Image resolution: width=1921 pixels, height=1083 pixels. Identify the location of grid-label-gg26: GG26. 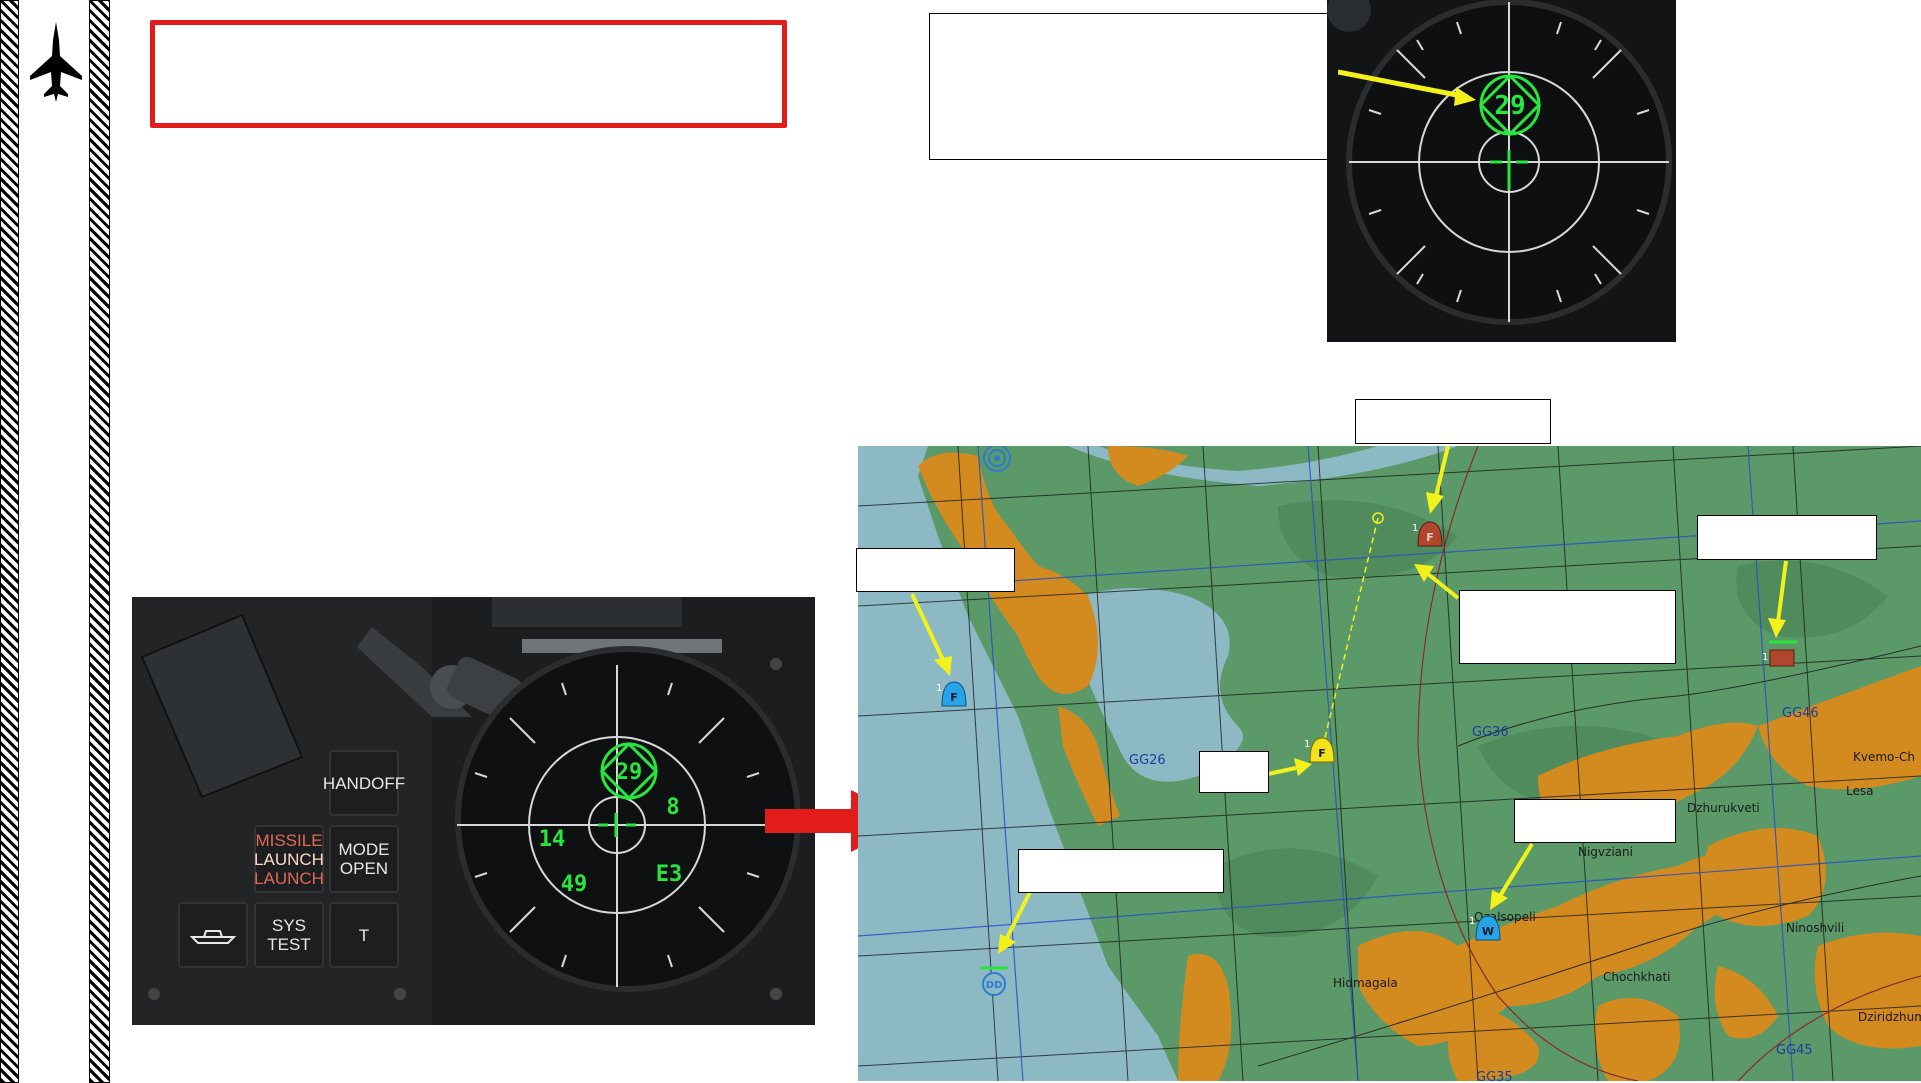
(1147, 760).